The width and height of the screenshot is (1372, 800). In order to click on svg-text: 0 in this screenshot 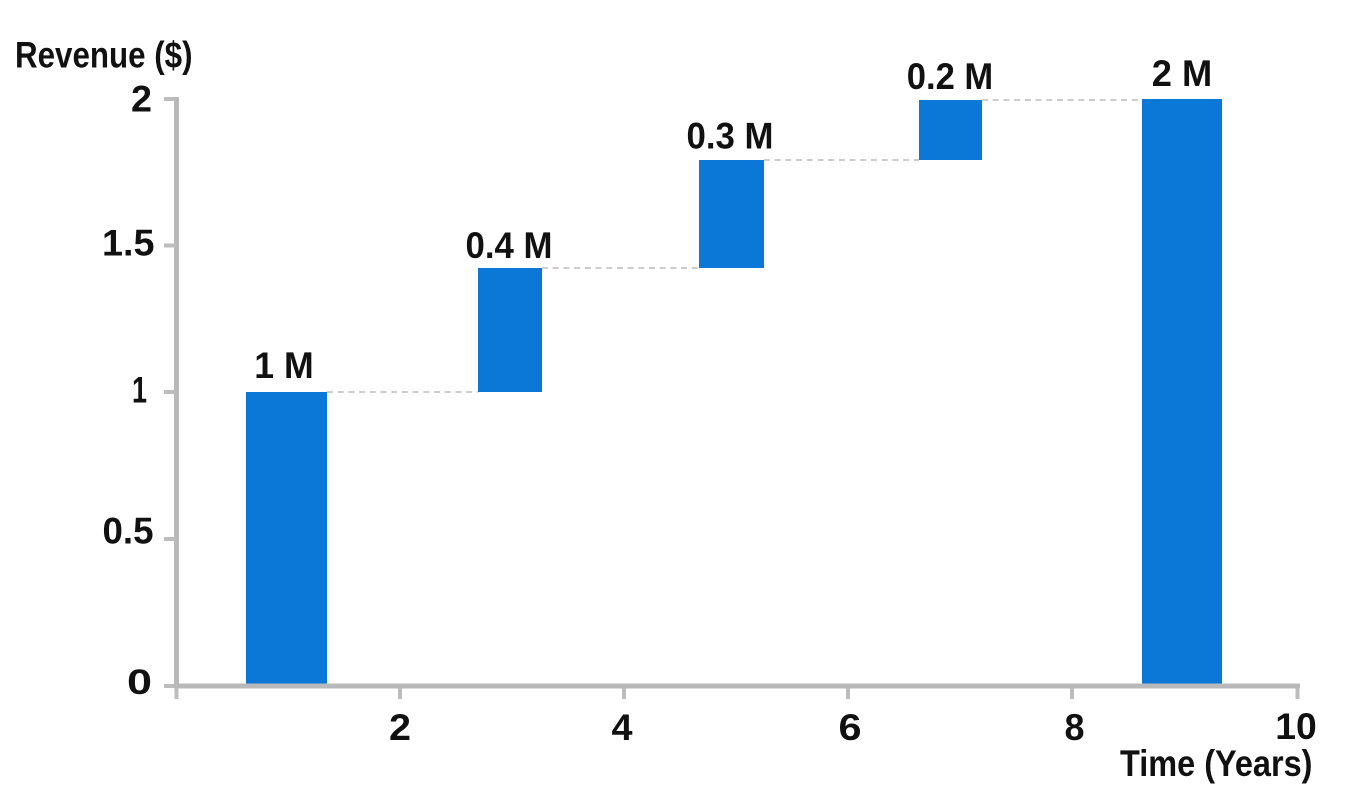, I will do `click(139, 682)`.